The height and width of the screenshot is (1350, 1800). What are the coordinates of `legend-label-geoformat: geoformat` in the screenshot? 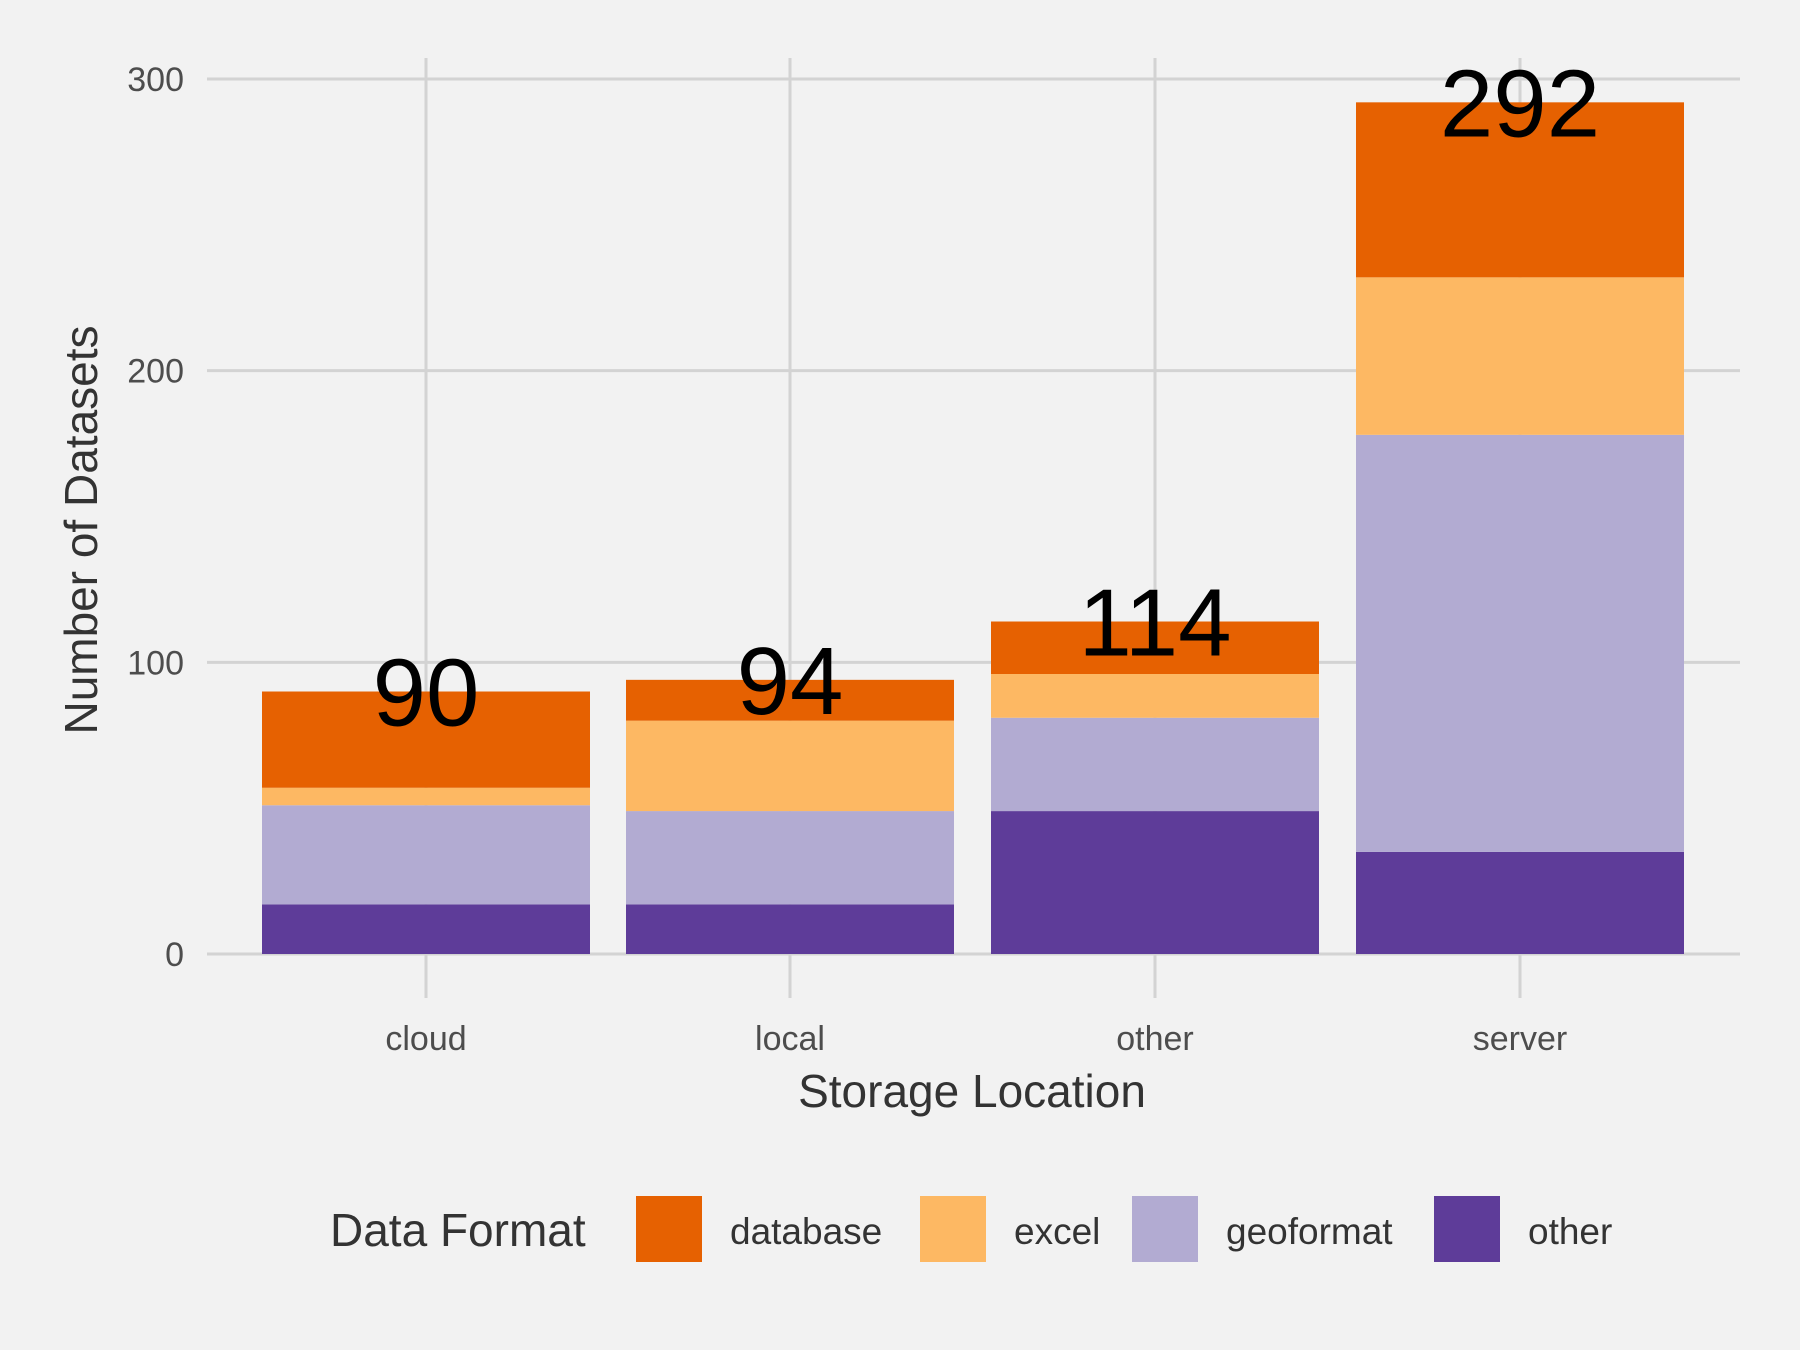 It's located at (1309, 1231).